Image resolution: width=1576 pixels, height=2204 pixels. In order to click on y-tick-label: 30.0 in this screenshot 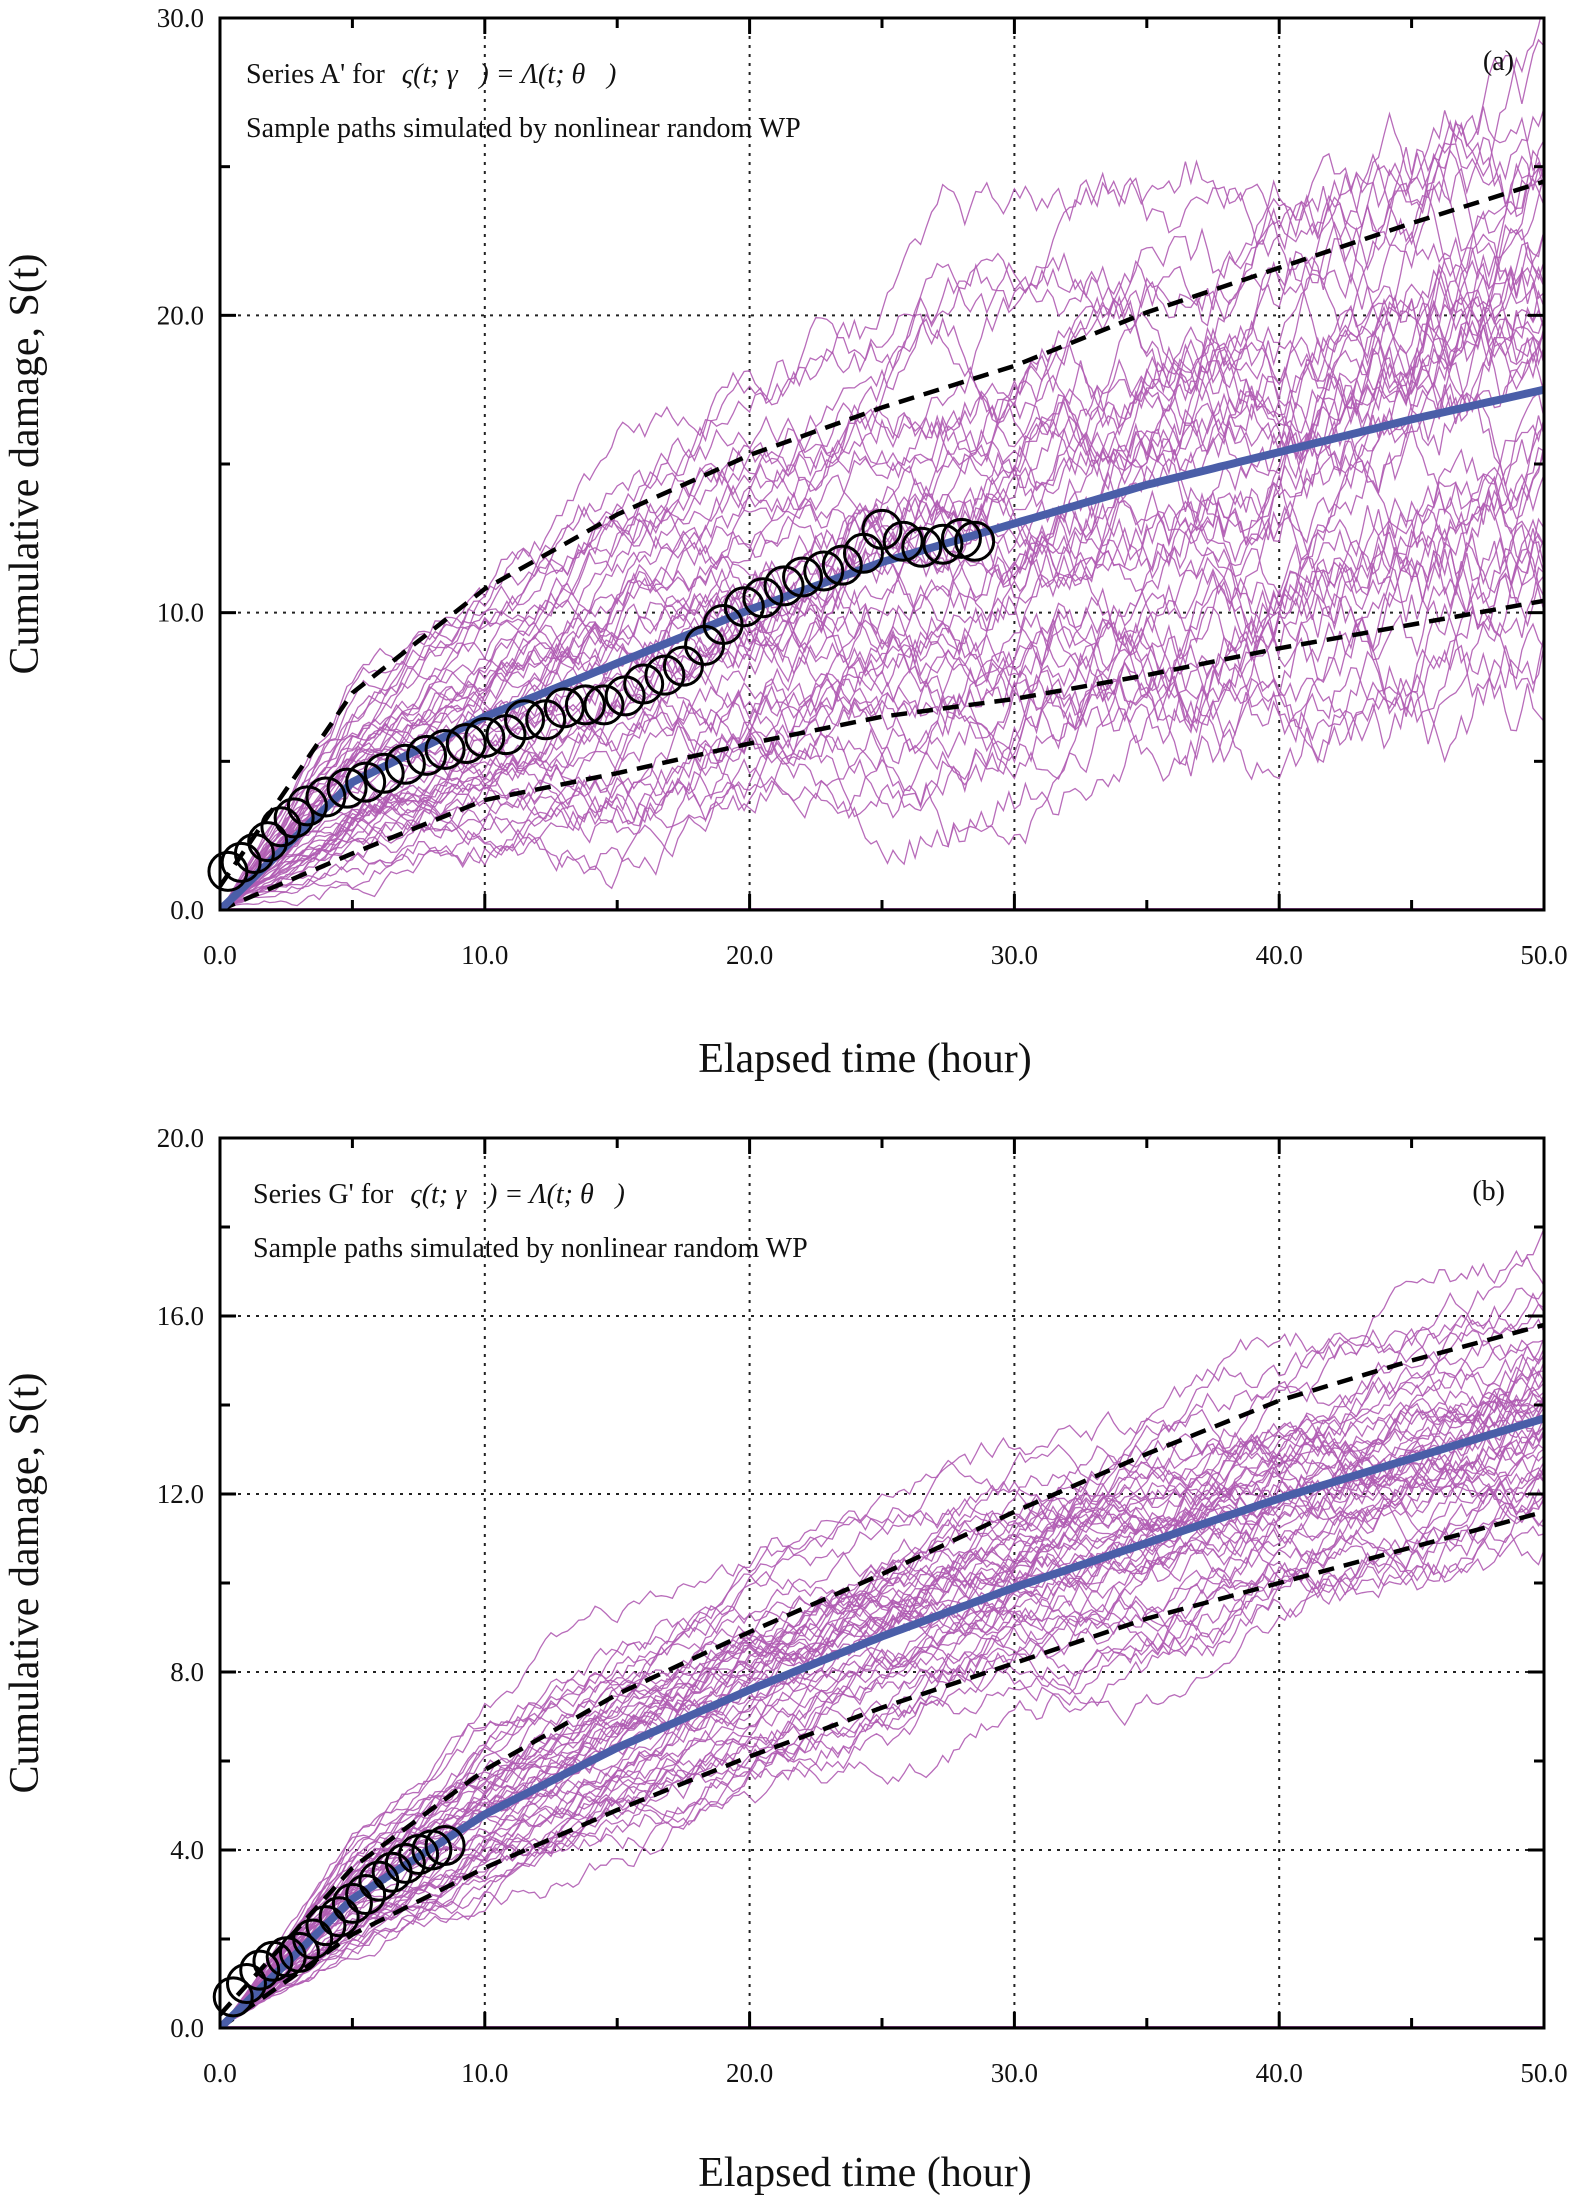, I will do `click(180, 18)`.